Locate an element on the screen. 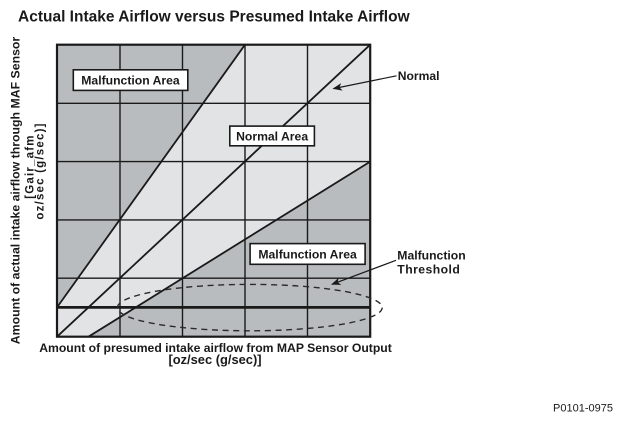  svg-text: Normal is located at coordinates (419, 76).